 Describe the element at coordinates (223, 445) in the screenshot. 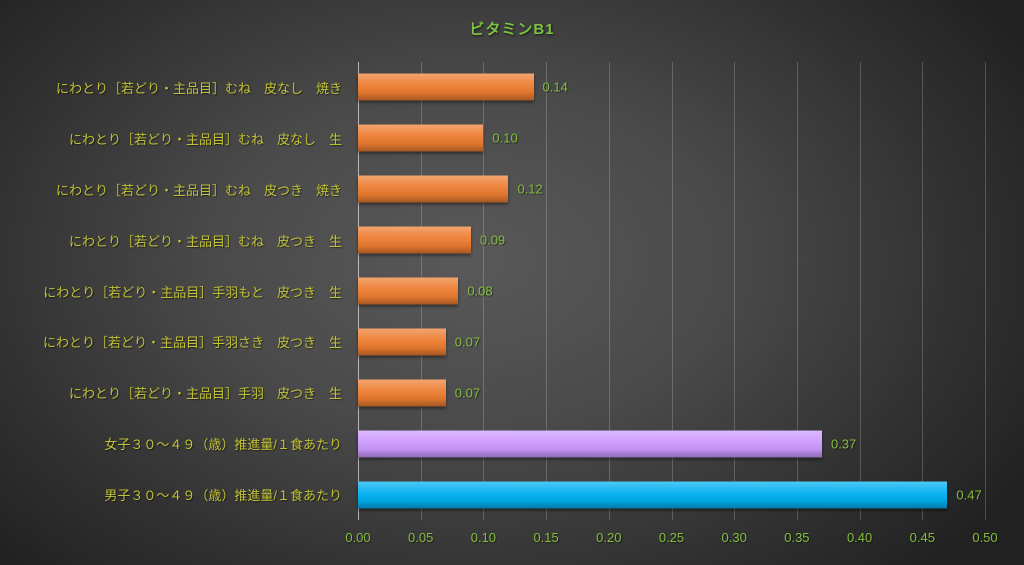

I see `category-label: 女子３０～４９（歳）推進量/１食あたり` at that location.